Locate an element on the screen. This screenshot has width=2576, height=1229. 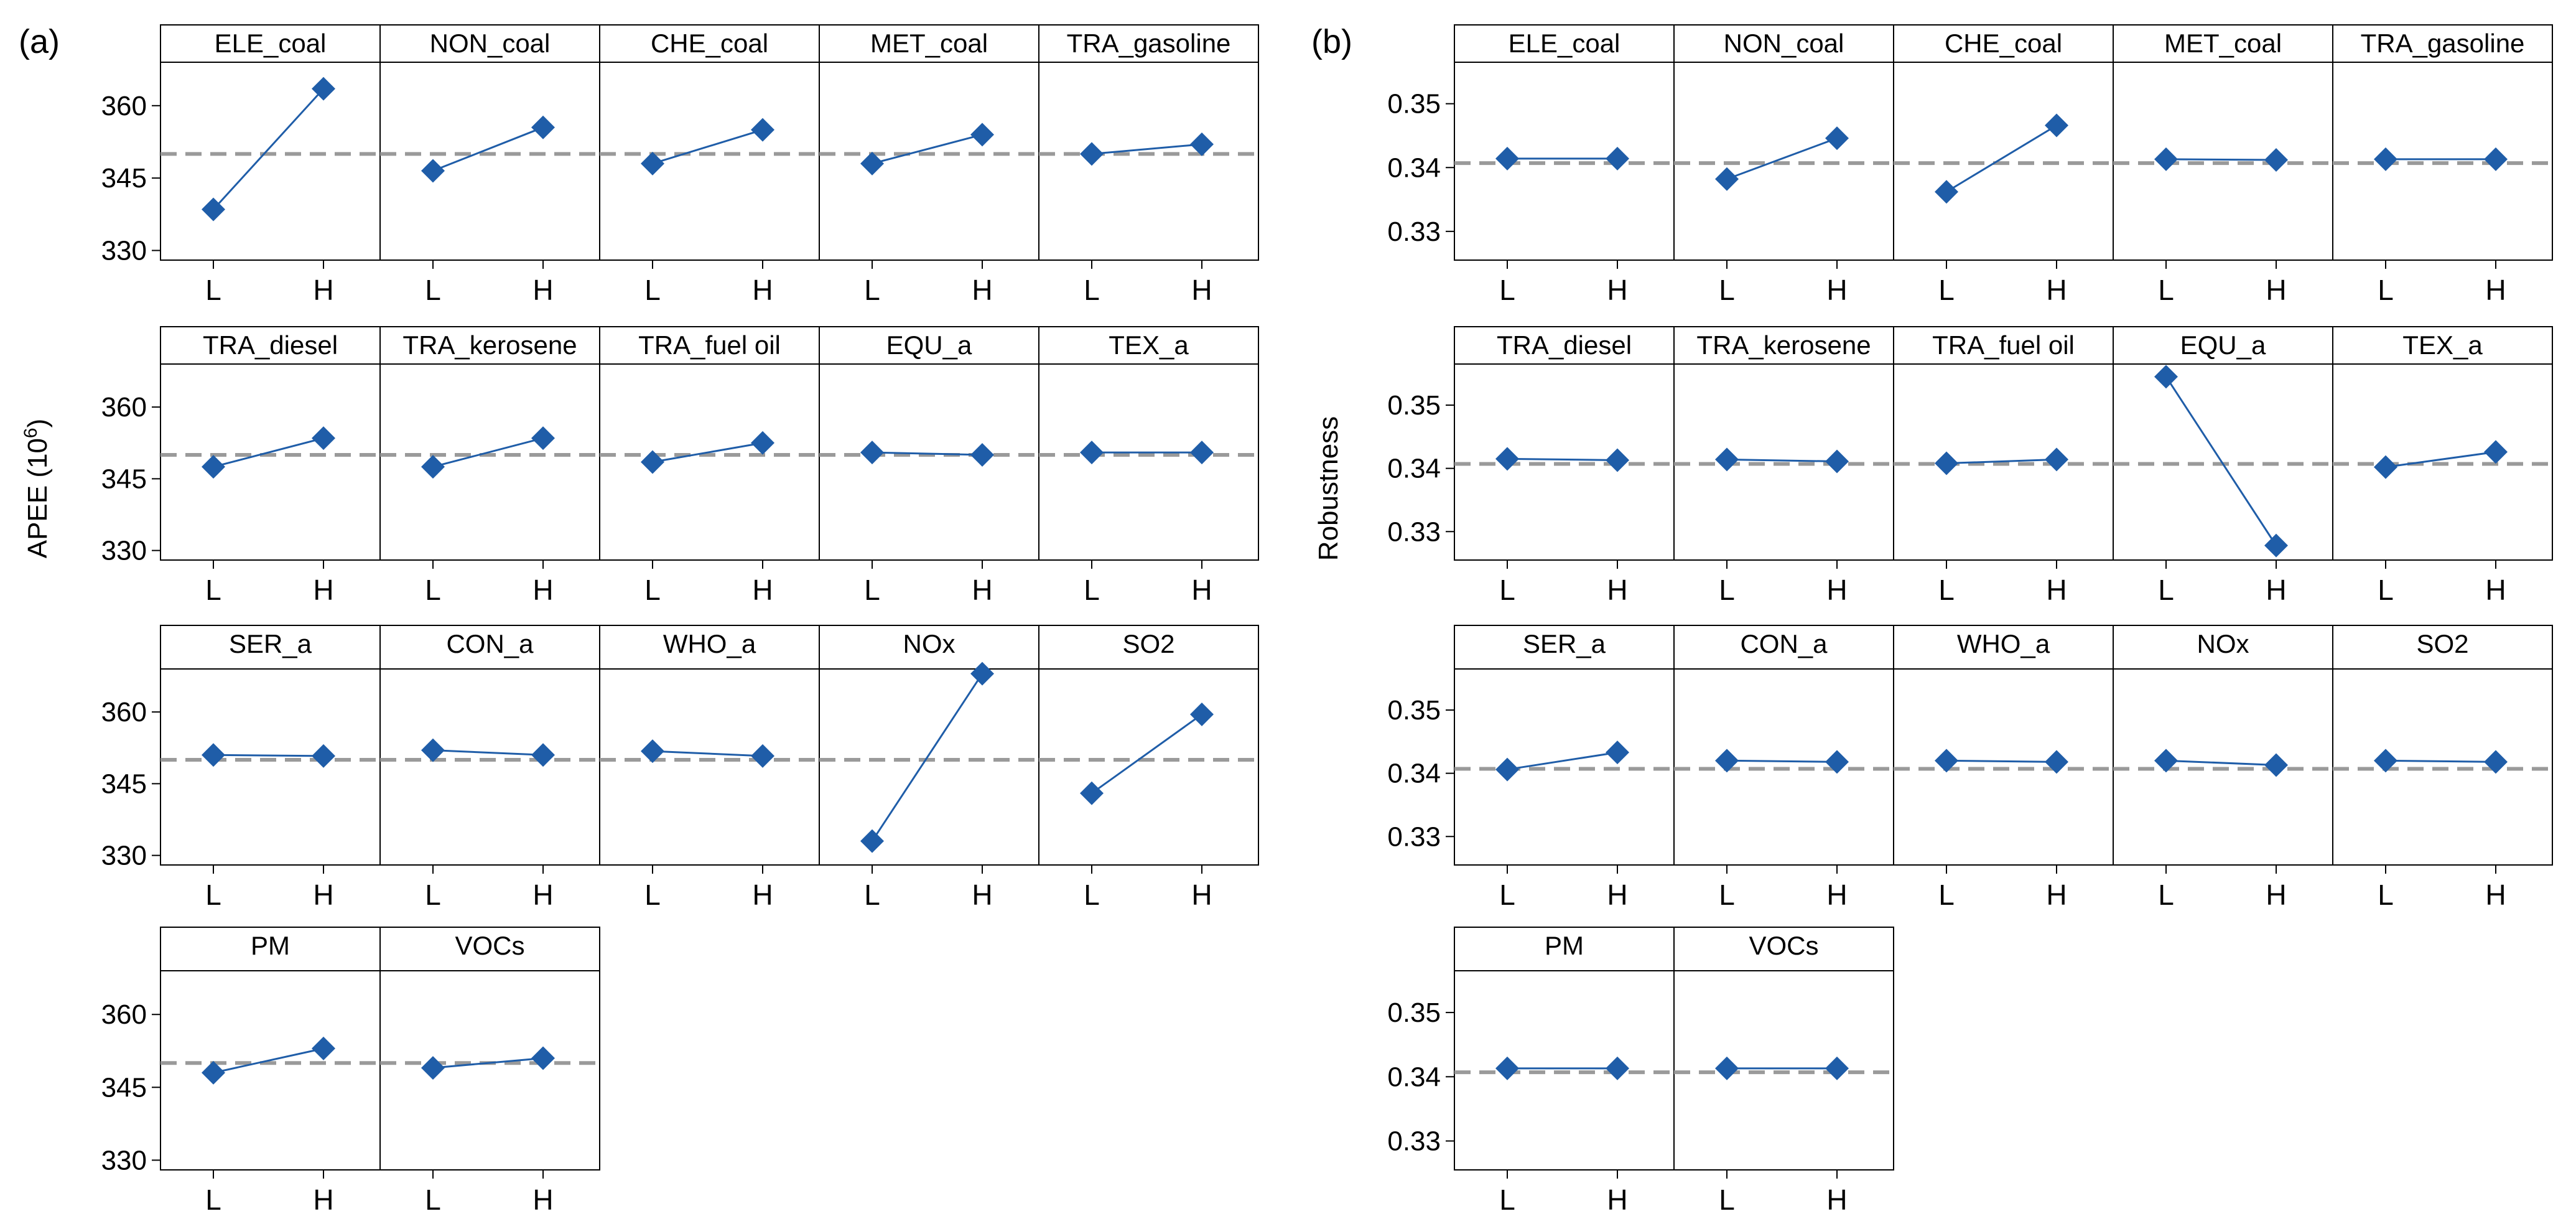
facet-title: TRA_kerosene is located at coordinates (489, 345).